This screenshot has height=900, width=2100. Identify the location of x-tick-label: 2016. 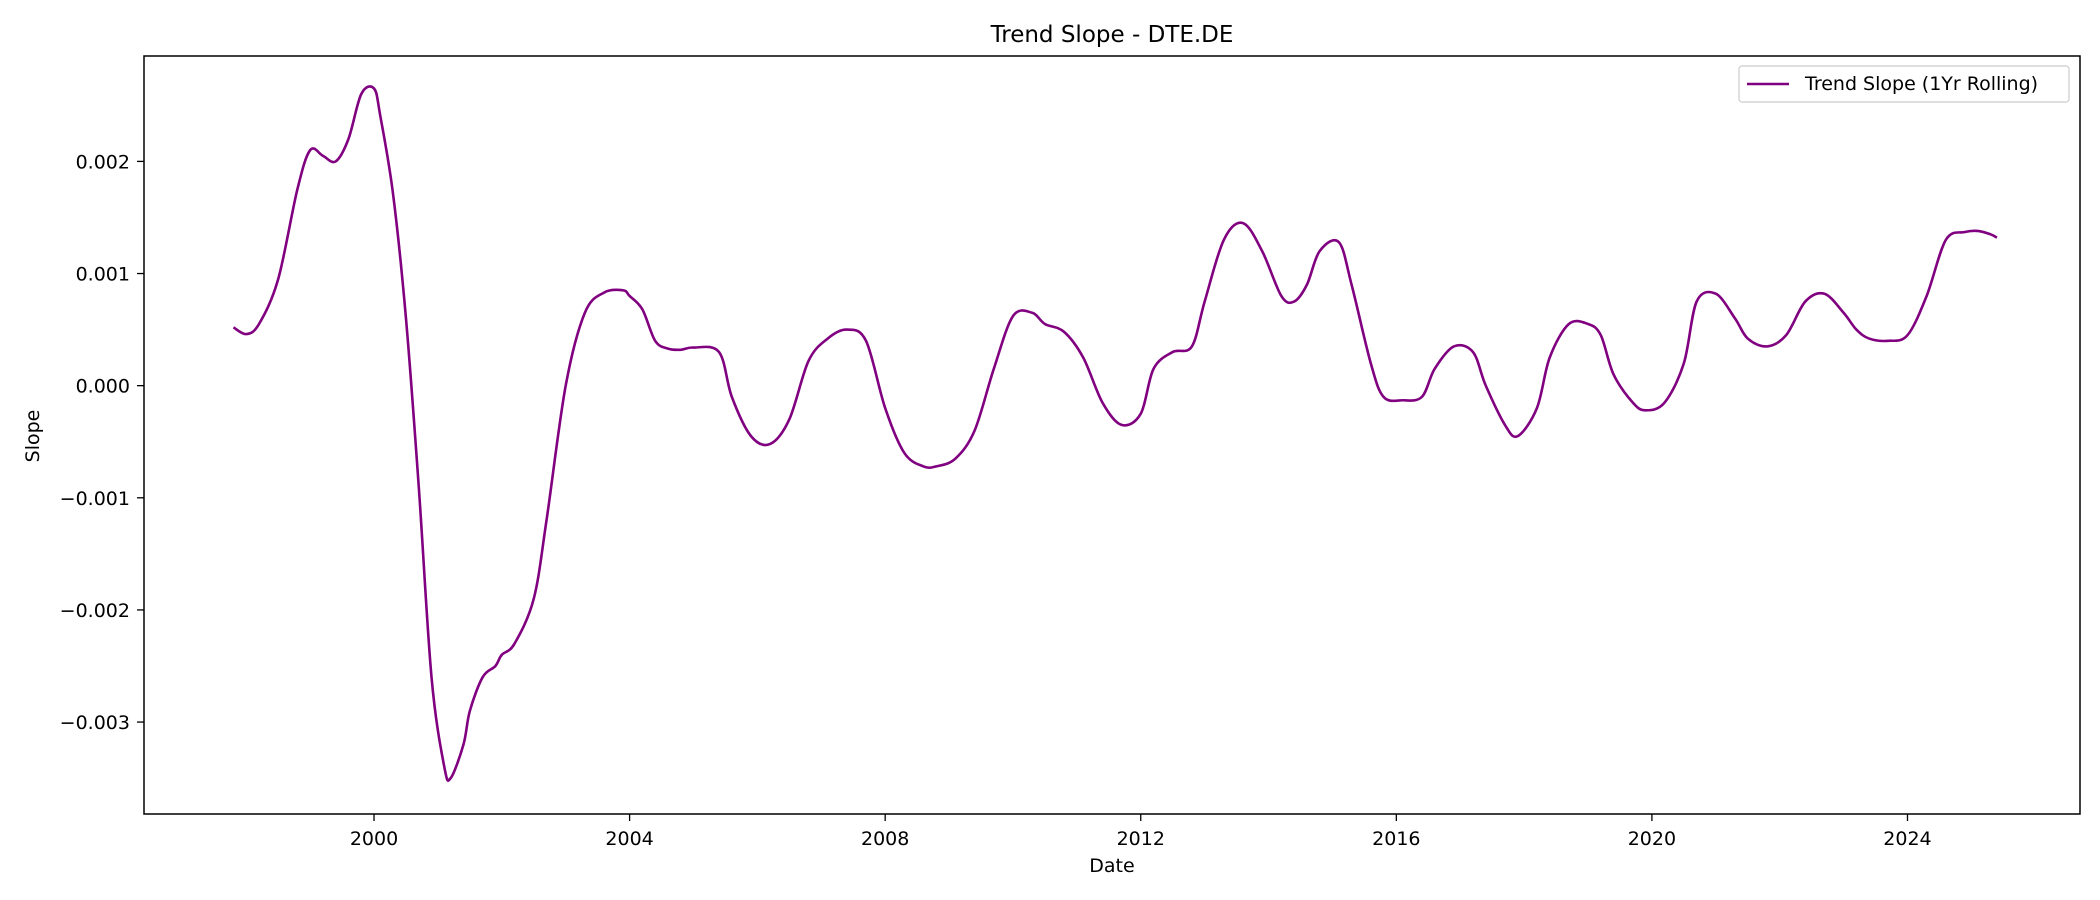
(1396, 839).